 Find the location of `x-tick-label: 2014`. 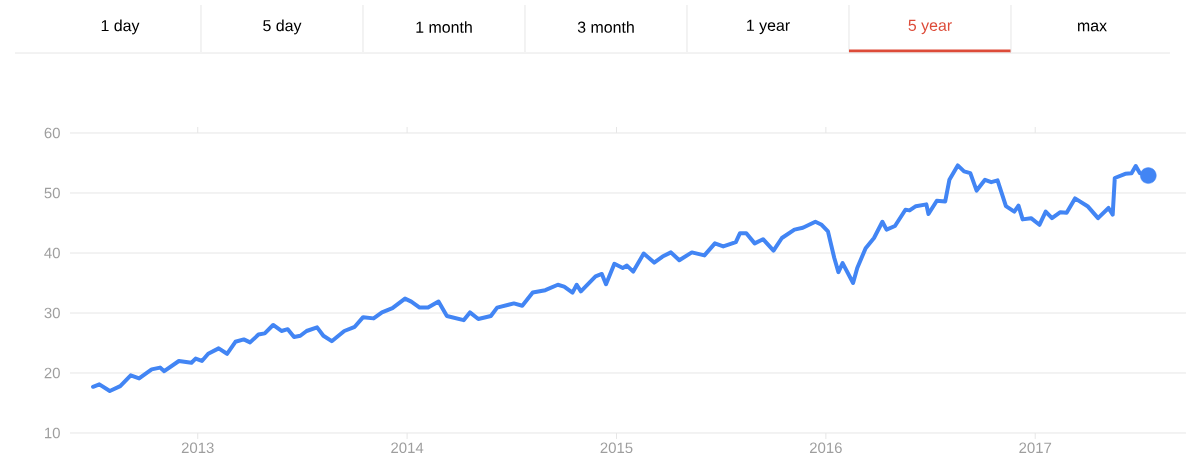

x-tick-label: 2014 is located at coordinates (407, 448).